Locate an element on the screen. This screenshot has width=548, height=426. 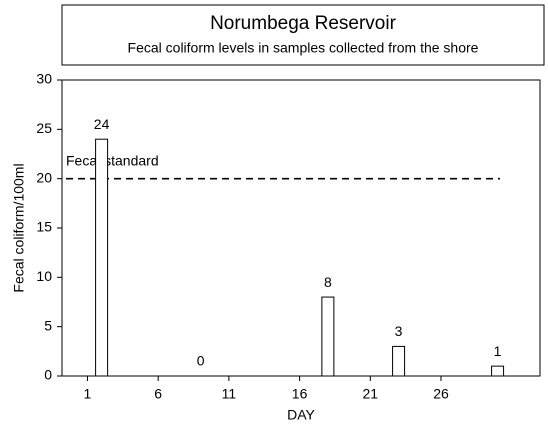
x-tick-label: 11 is located at coordinates (229, 394).